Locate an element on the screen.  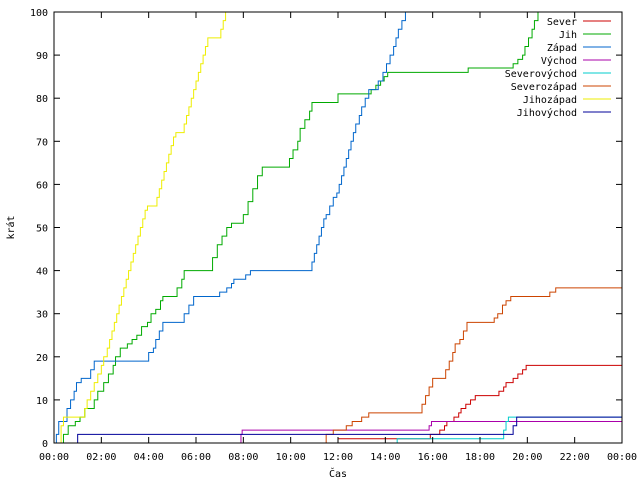
y-tick-label: 80 is located at coordinates (42, 99).